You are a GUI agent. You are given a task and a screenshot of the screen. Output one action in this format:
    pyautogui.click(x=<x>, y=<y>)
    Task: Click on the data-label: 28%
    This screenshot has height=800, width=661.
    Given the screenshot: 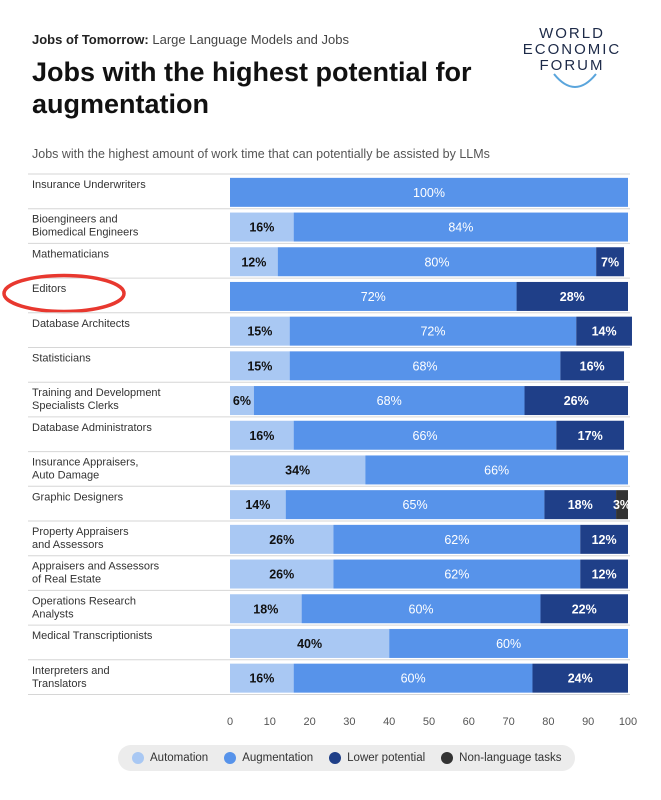 What is the action you would take?
    pyautogui.click(x=572, y=297)
    